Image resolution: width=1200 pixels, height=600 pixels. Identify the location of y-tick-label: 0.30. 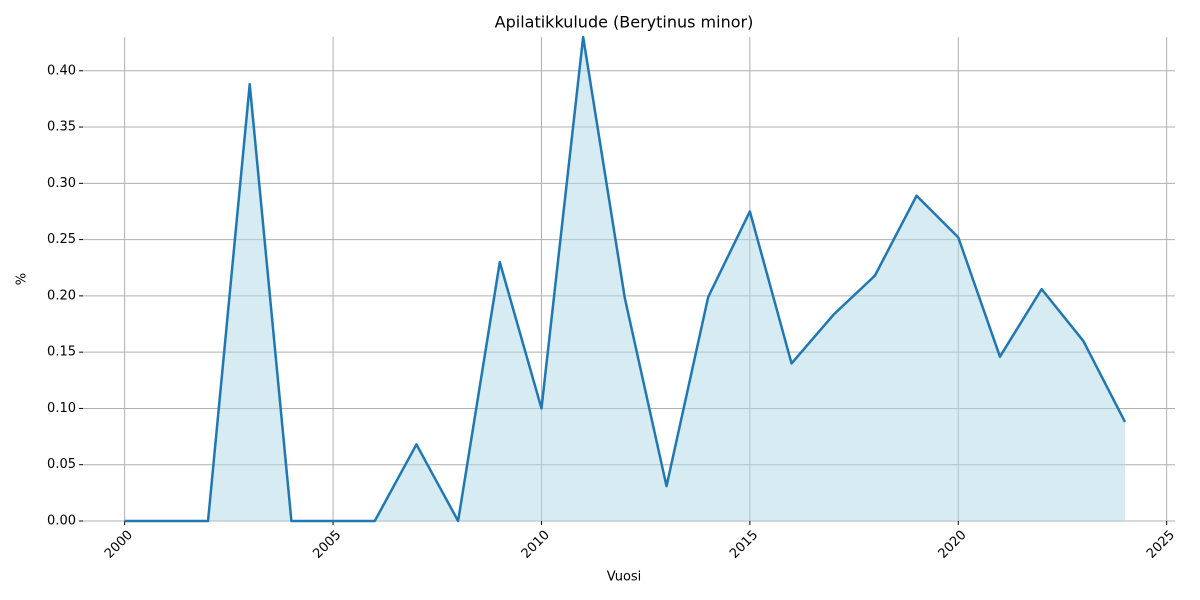
(61, 183).